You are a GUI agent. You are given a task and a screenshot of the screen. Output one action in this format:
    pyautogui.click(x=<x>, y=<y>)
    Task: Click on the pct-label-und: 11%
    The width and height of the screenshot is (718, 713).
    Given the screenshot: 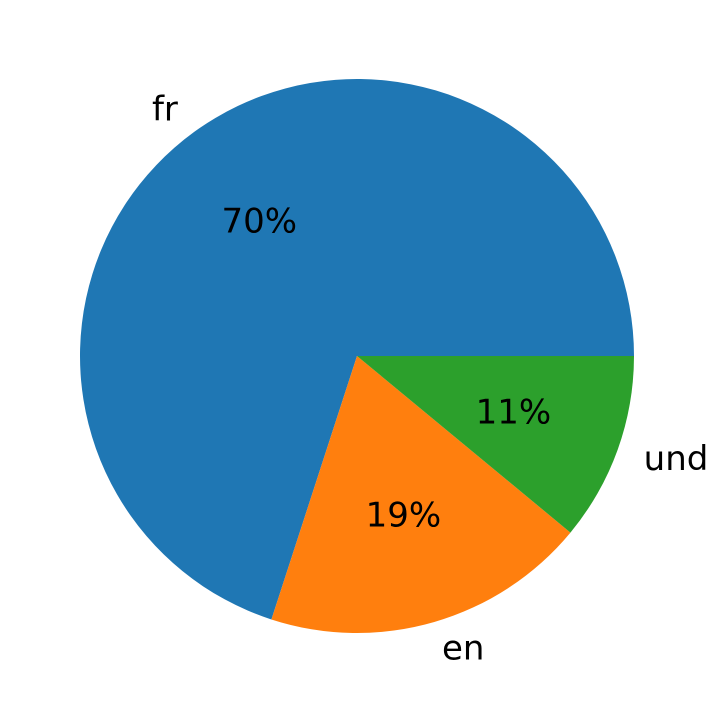 What is the action you would take?
    pyautogui.click(x=514, y=412)
    